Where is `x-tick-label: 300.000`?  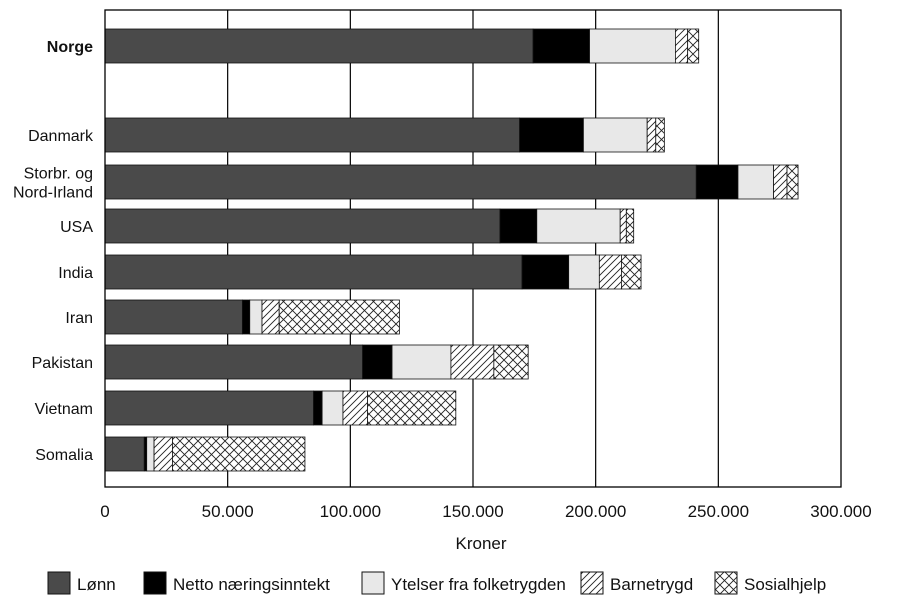
x-tick-label: 300.000 is located at coordinates (840, 511).